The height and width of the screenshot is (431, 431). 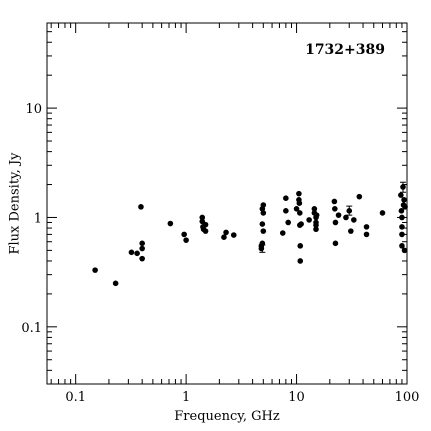 I want to click on x-tick-label: 1, so click(x=186, y=397).